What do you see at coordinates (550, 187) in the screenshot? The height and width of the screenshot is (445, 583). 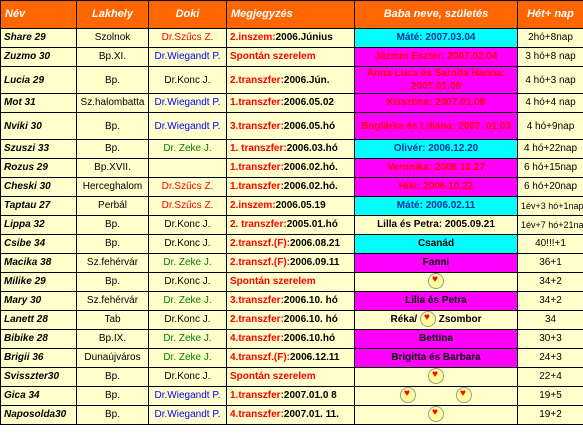 I see `cell-het: 6 hó+20nap` at bounding box center [550, 187].